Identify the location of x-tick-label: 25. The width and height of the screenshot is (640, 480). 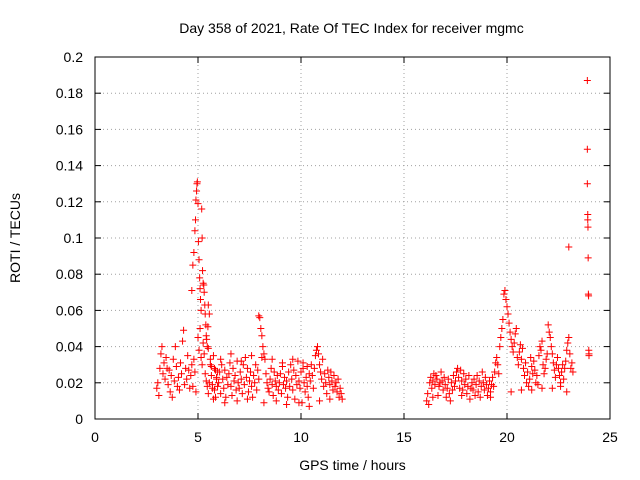
(610, 437).